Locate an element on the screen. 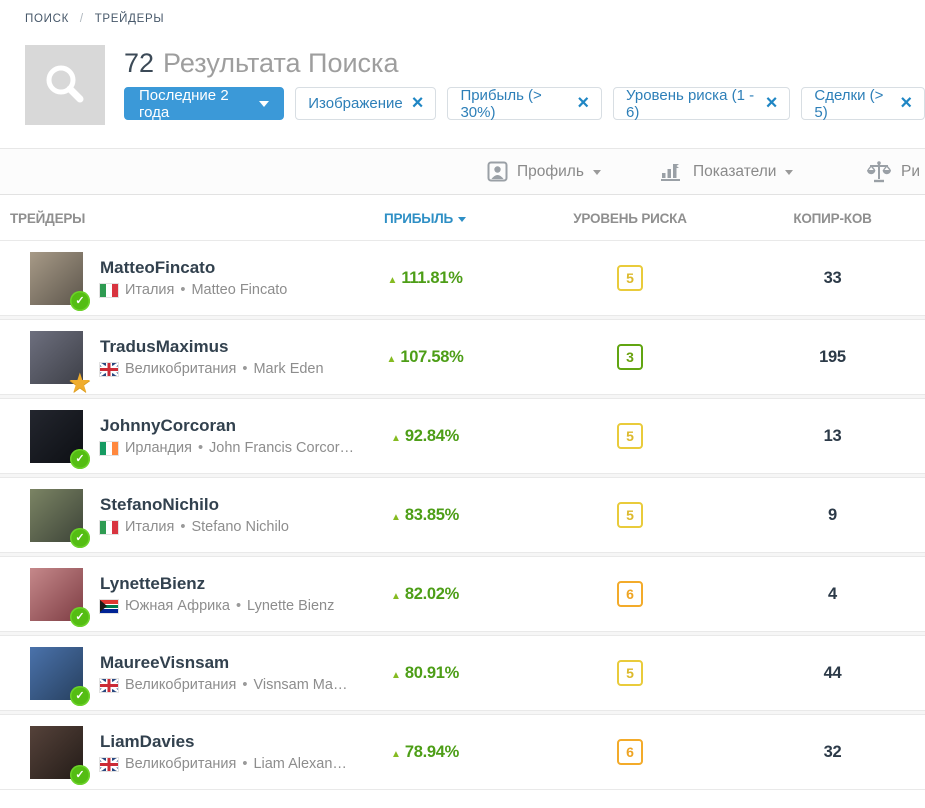 The width and height of the screenshot is (925, 808). breadcrumb-search: ПОИСК is located at coordinates (47, 19).